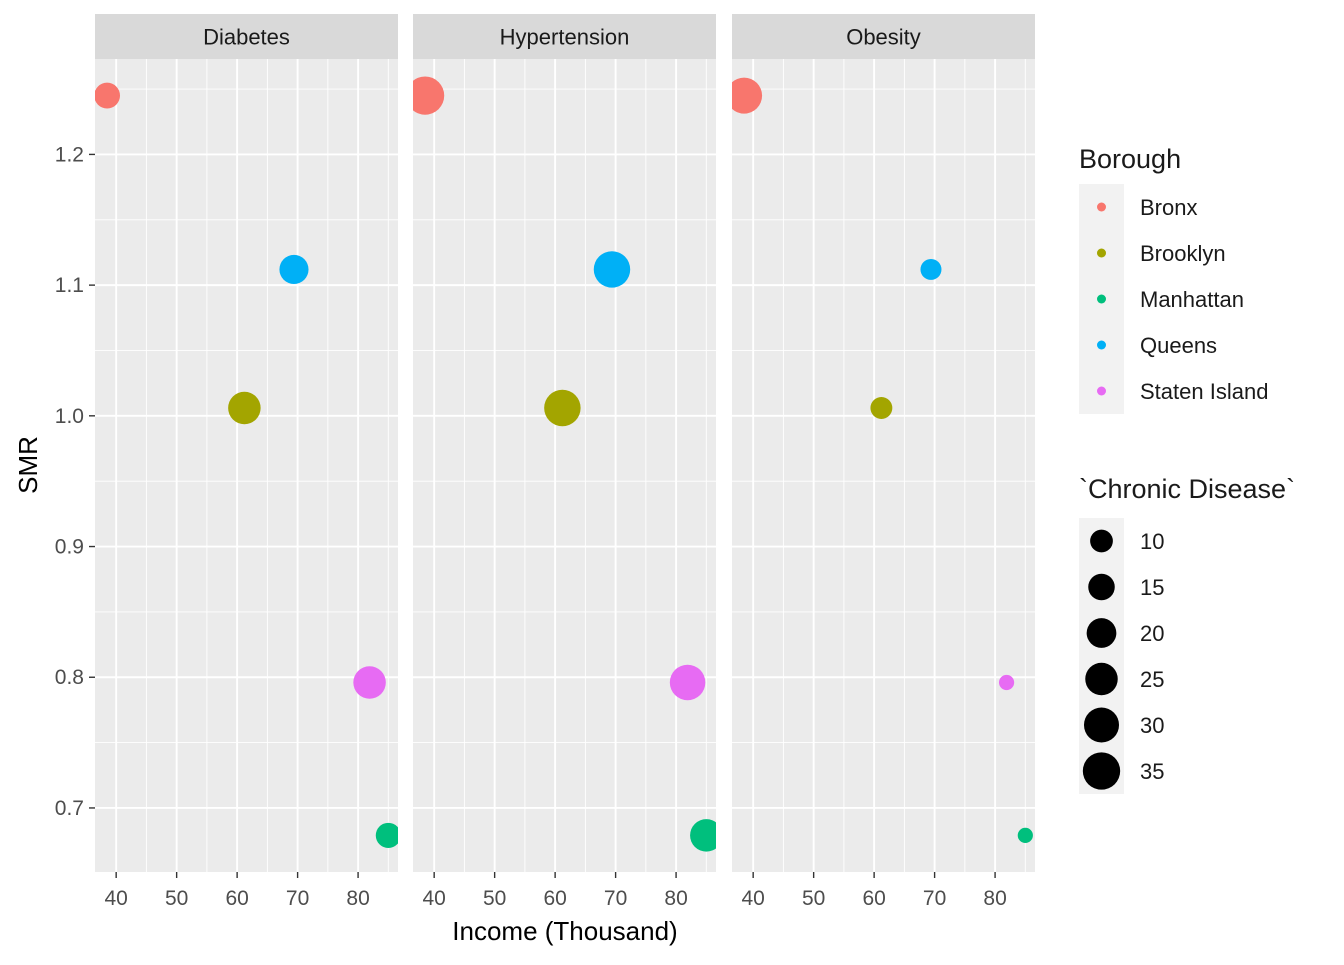  What do you see at coordinates (69, 808) in the screenshot?
I see `y-tick-label: 0.7` at bounding box center [69, 808].